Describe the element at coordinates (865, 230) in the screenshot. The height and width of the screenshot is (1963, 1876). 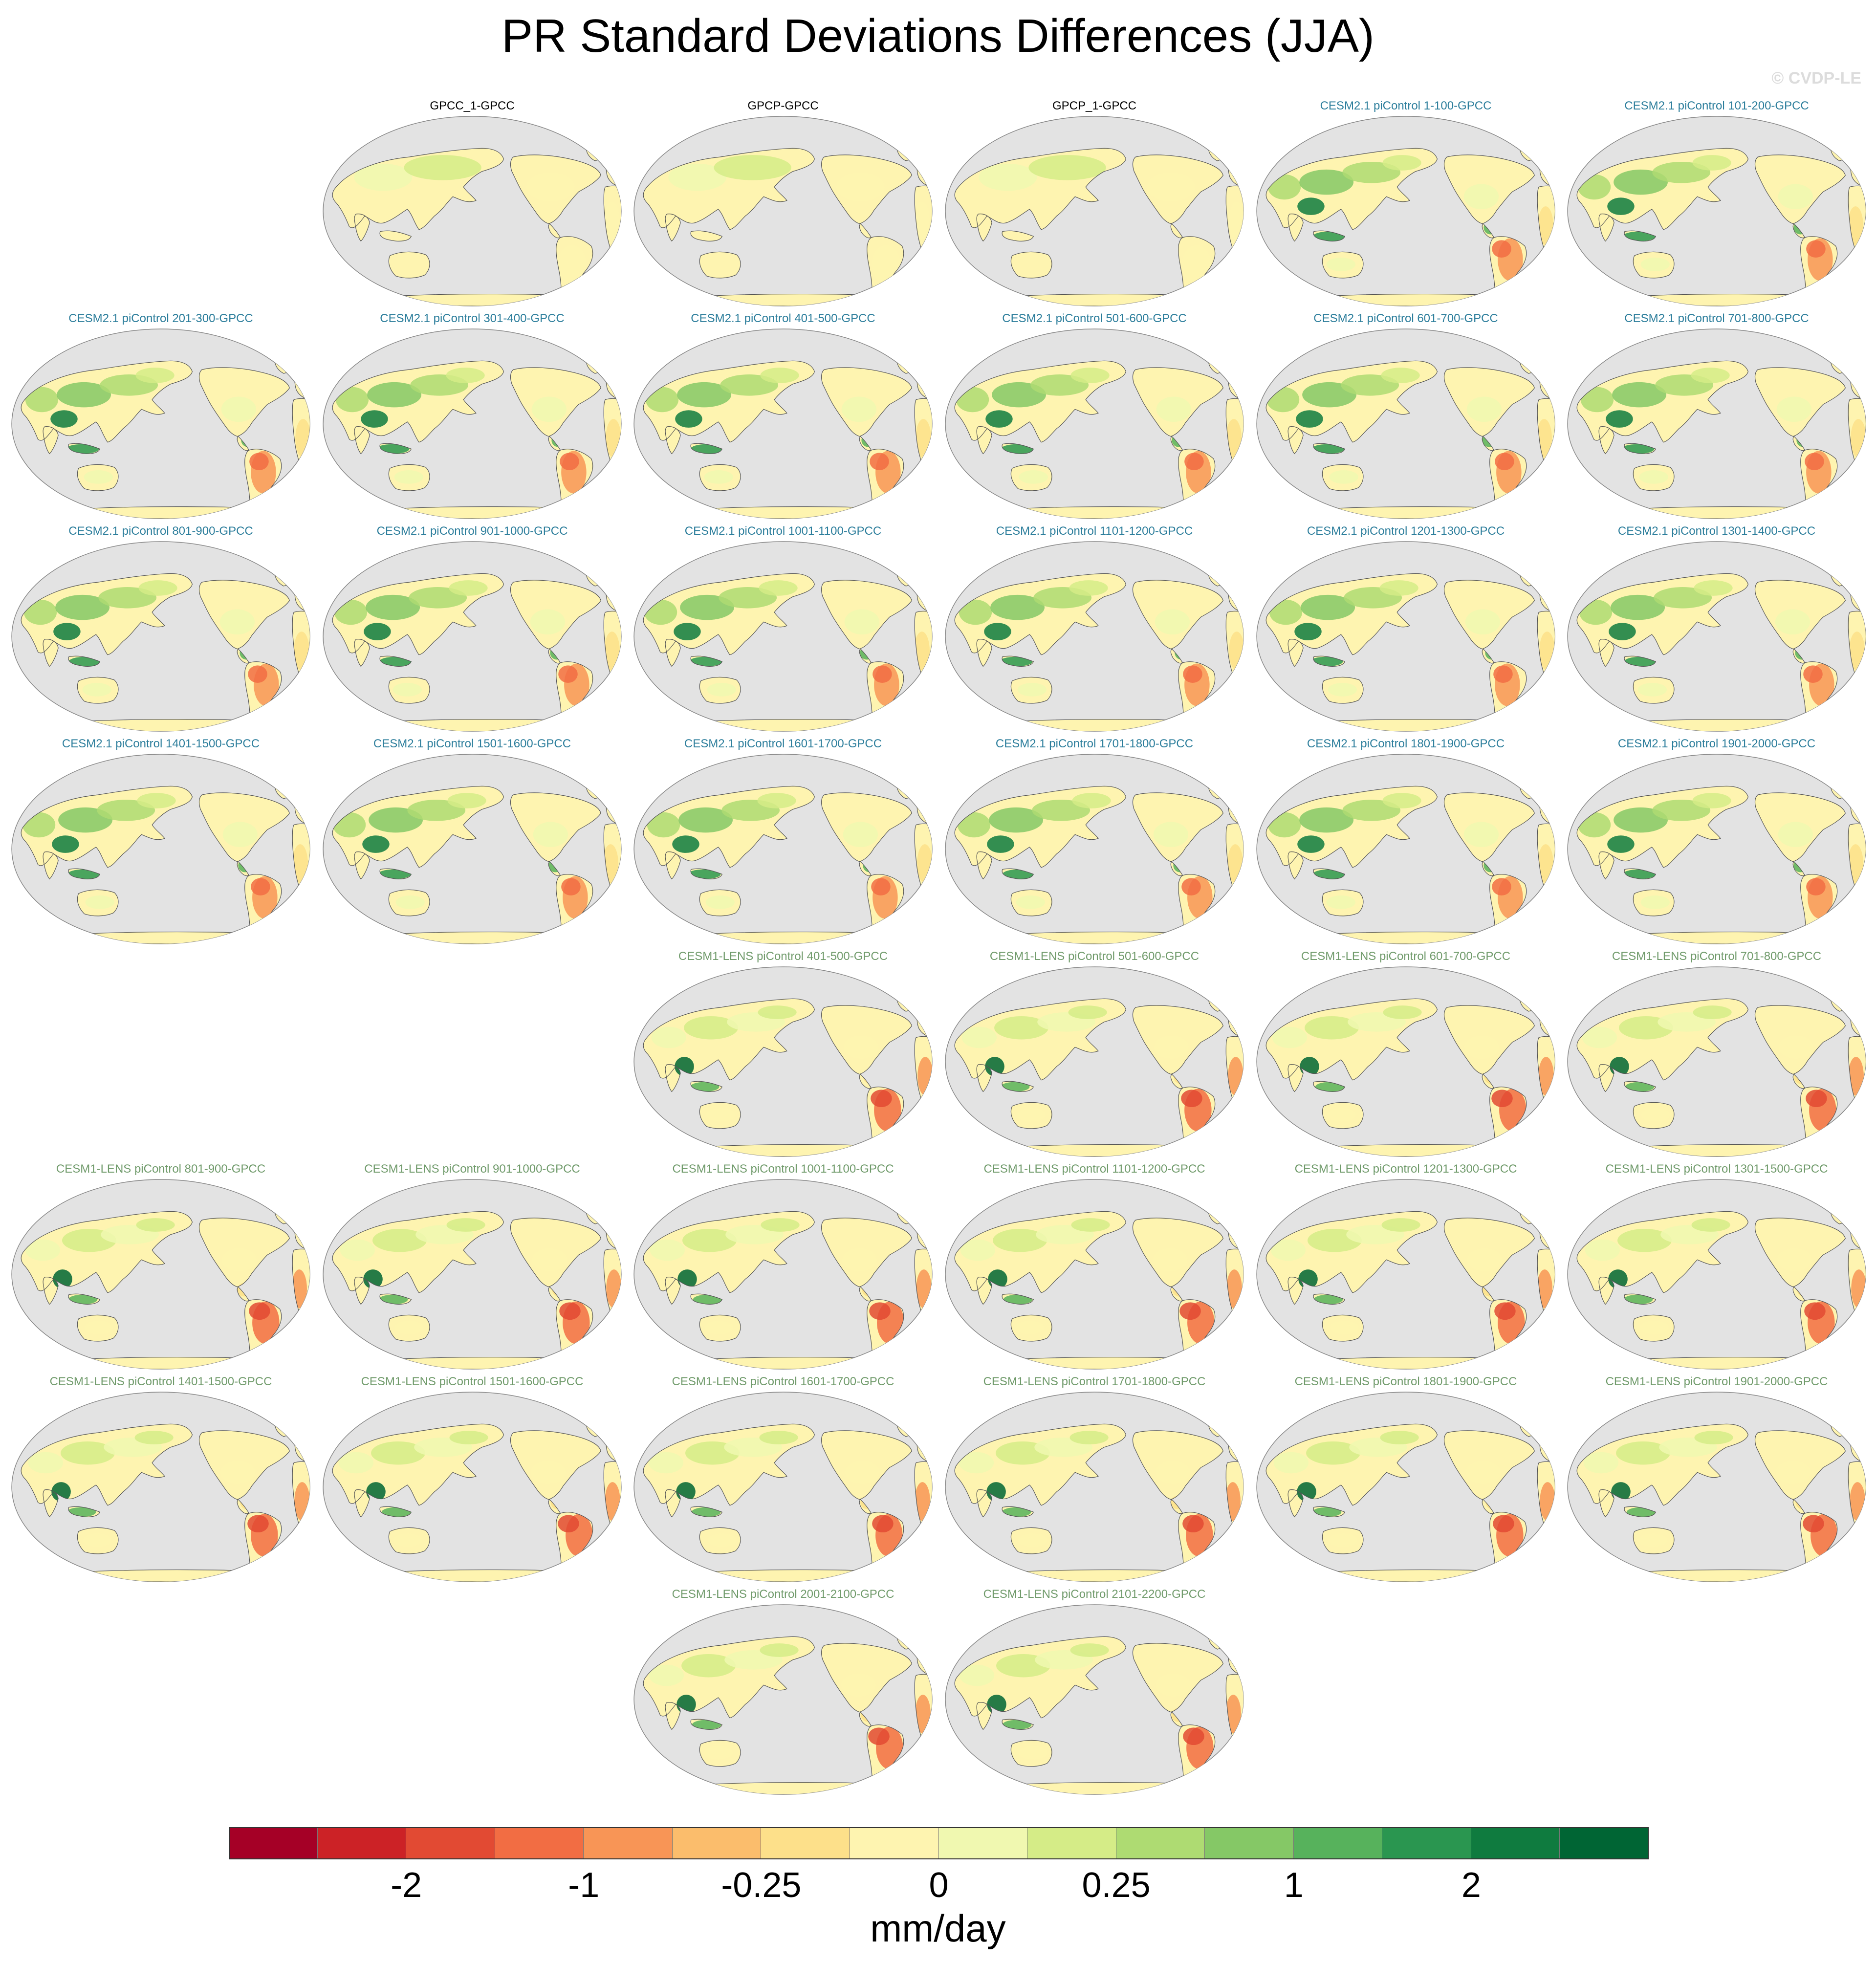
I see `land-central-america` at that location.